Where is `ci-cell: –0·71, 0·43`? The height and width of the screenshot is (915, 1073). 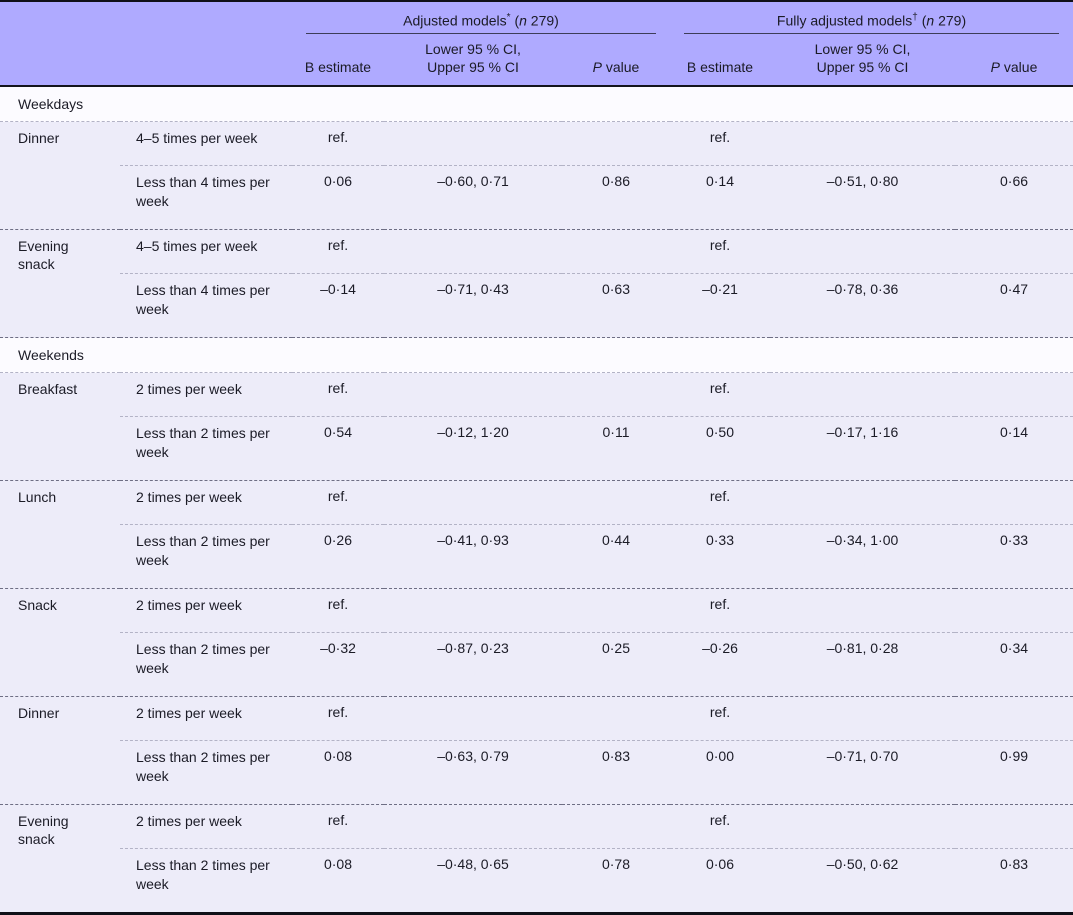 ci-cell: –0·71, 0·43 is located at coordinates (473, 306).